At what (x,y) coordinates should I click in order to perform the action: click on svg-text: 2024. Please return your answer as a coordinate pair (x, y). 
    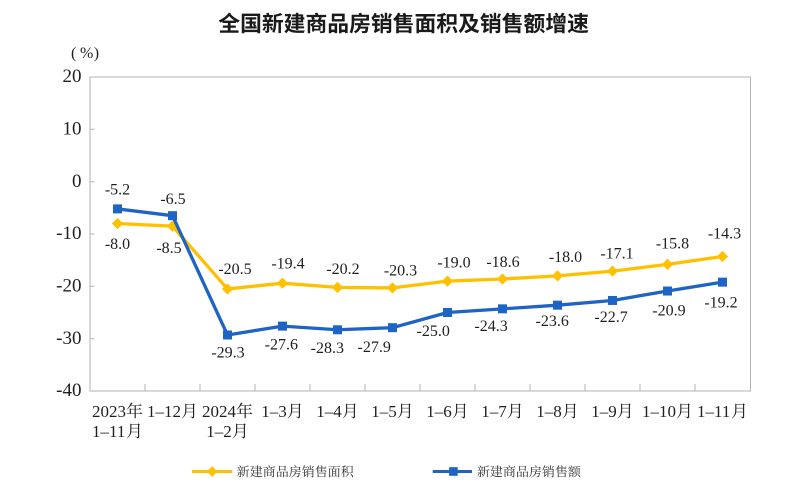
    Looking at the image, I should click on (219, 411).